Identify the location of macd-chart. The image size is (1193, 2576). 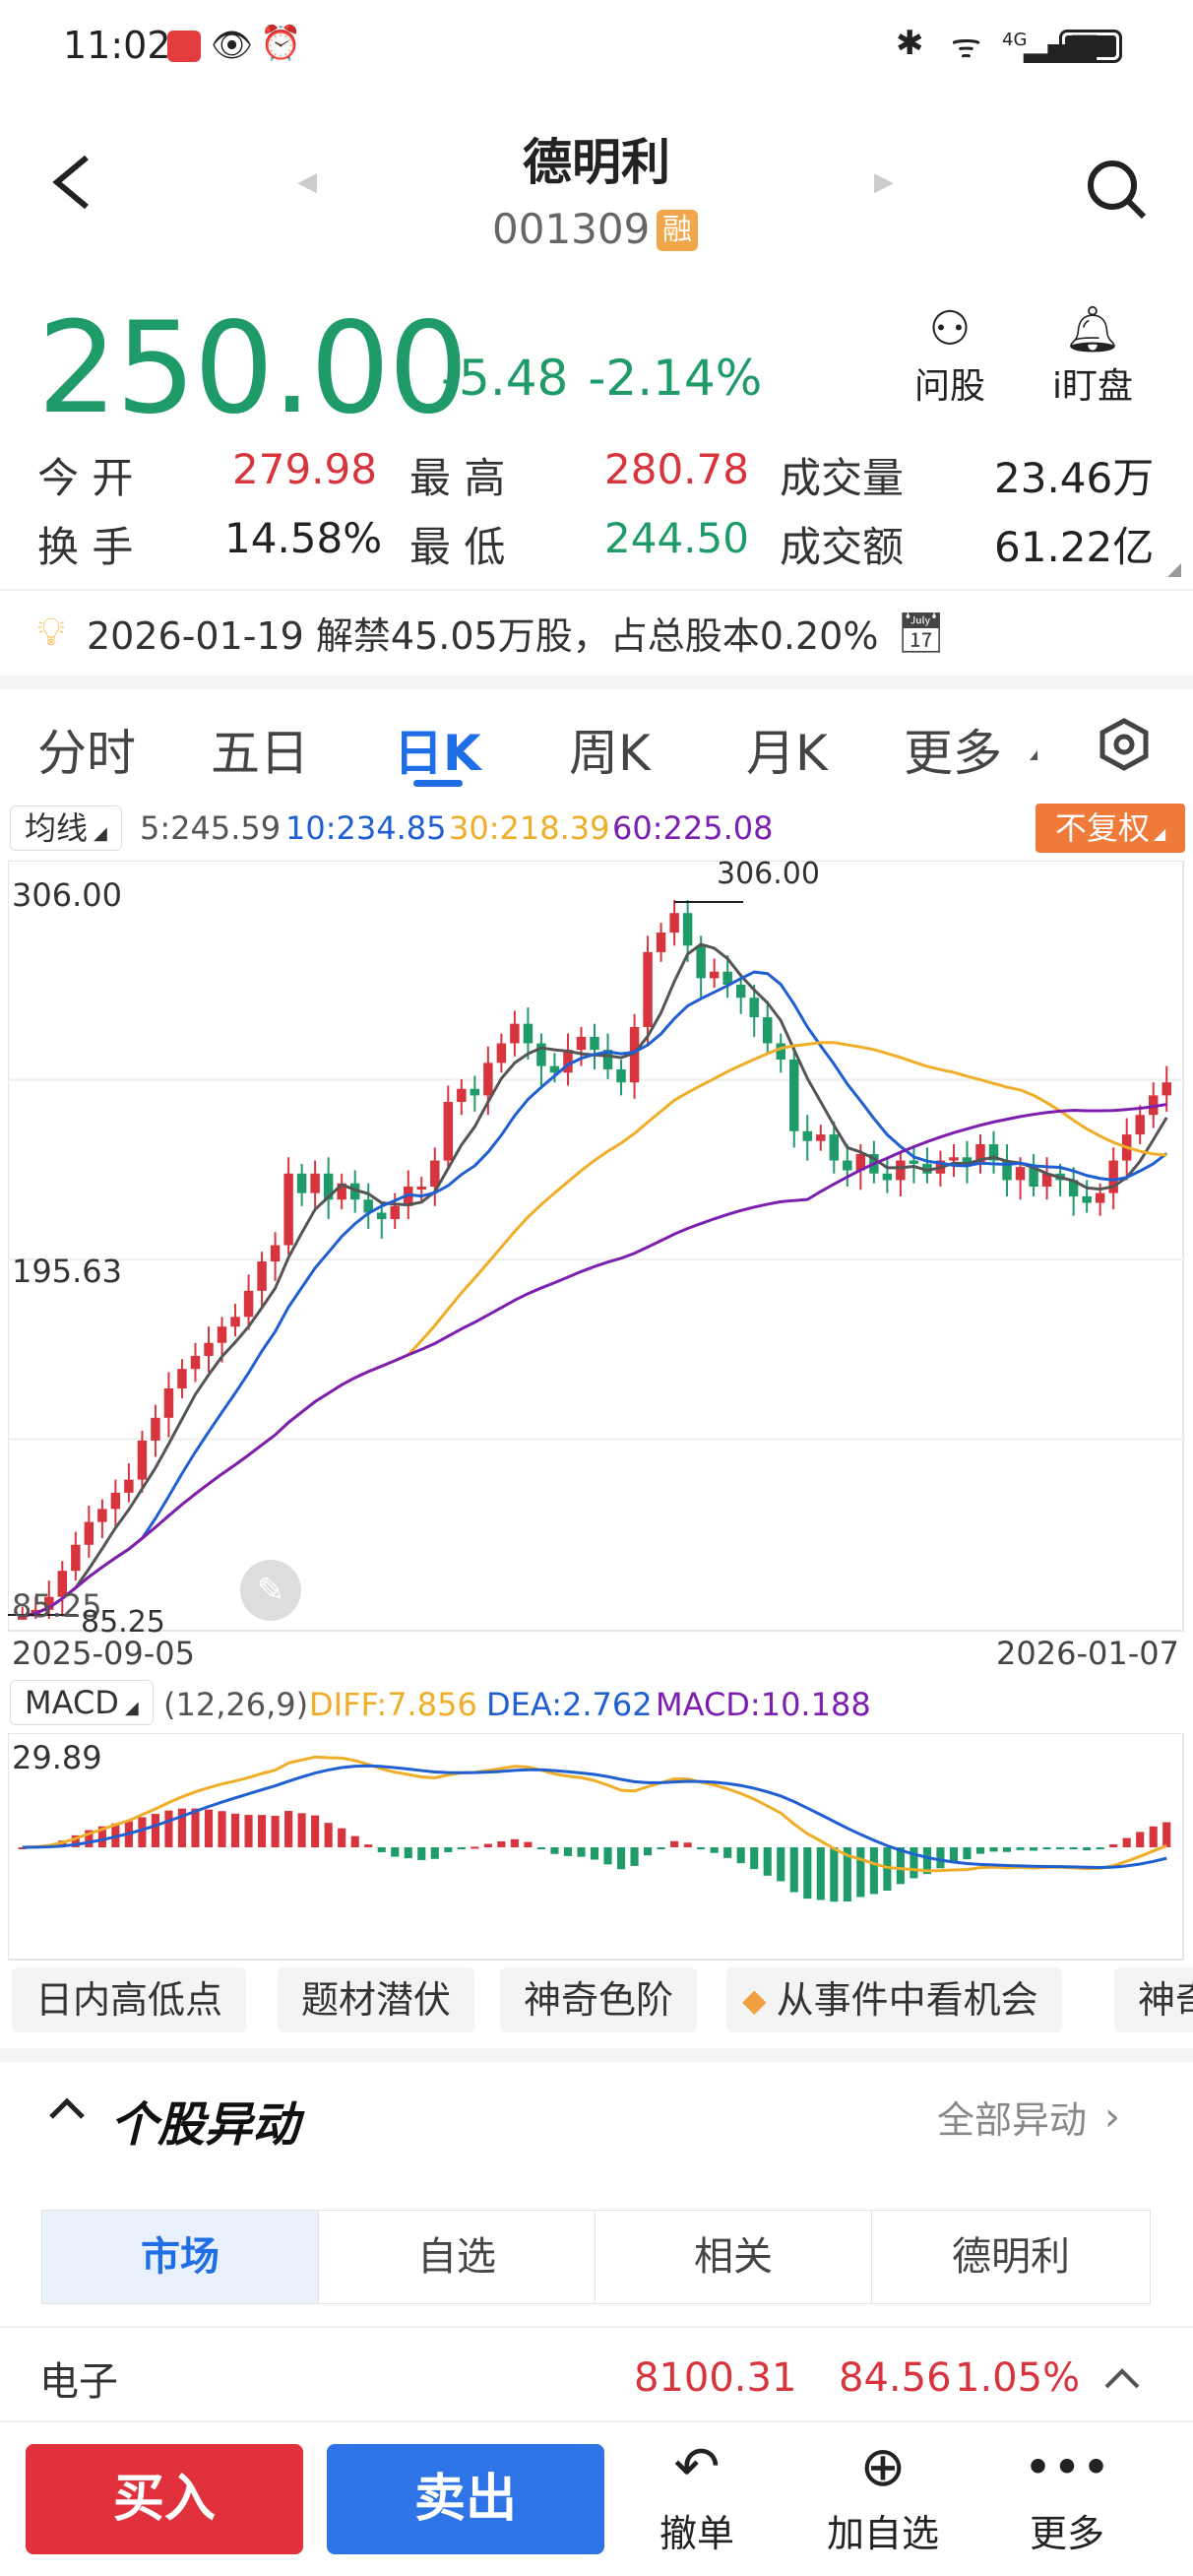
(596, 1847).